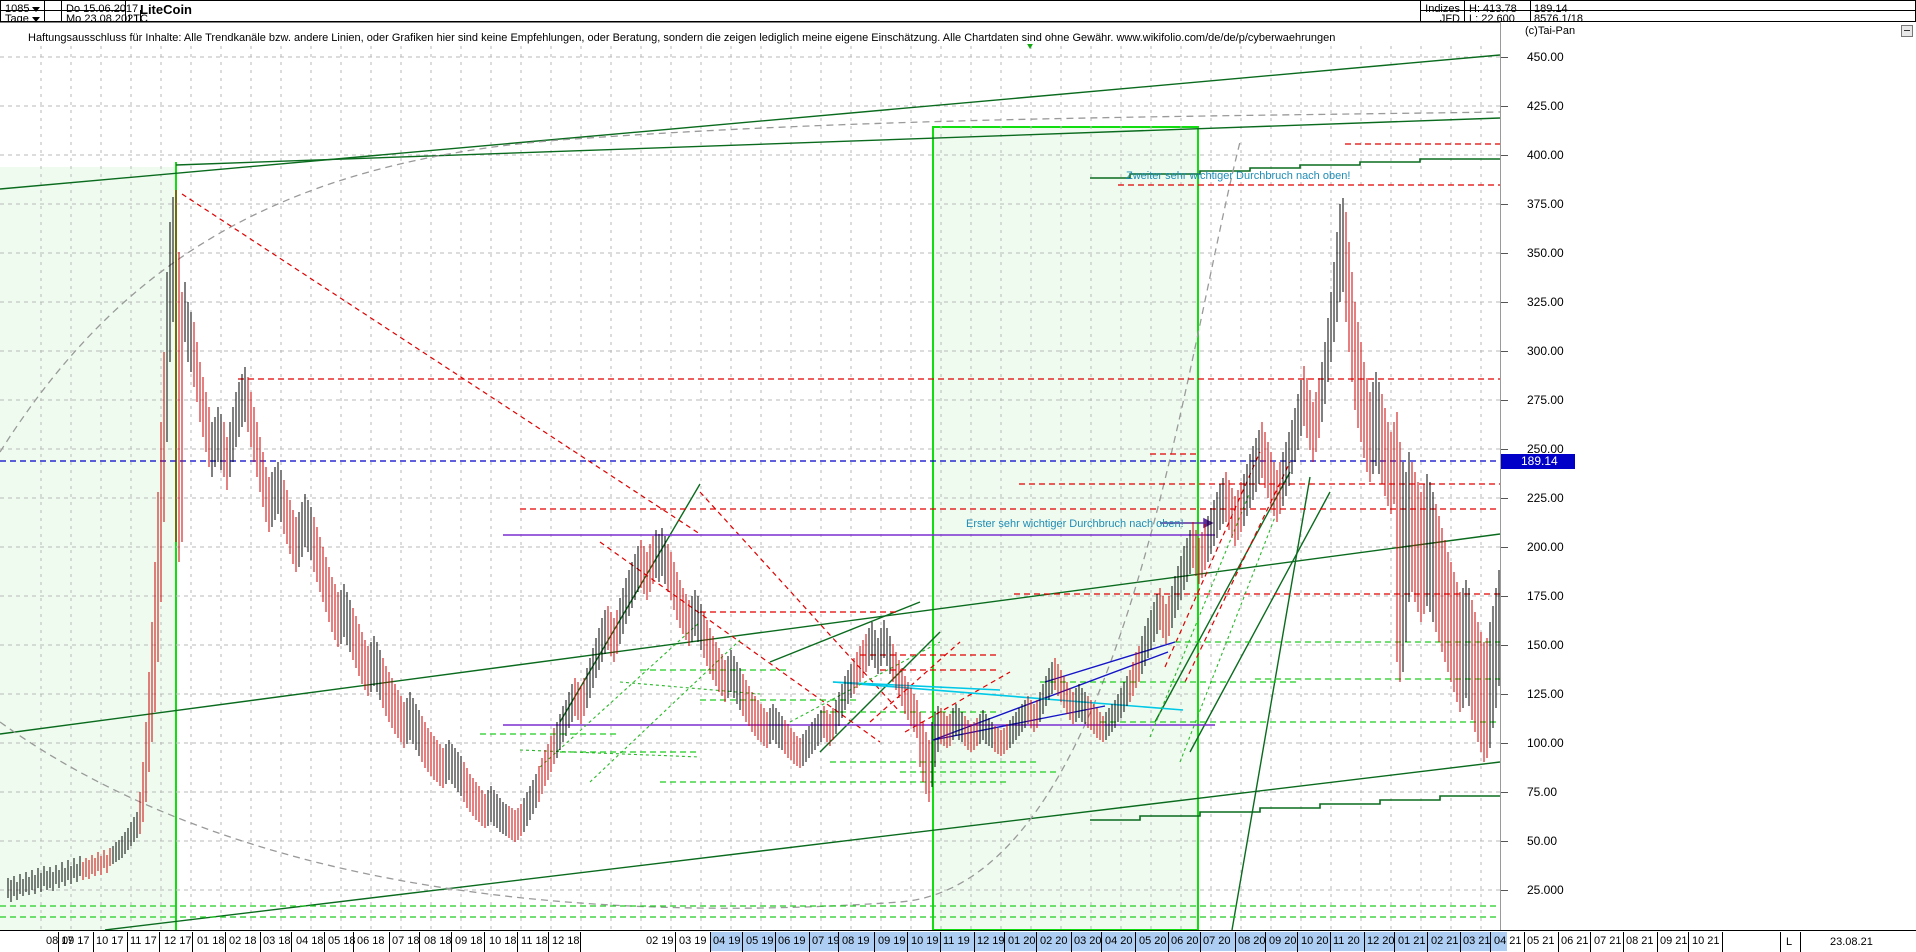 Image resolution: width=1916 pixels, height=952 pixels. What do you see at coordinates (1008, 696) in the screenshot?
I see `trend-line-cyan` at bounding box center [1008, 696].